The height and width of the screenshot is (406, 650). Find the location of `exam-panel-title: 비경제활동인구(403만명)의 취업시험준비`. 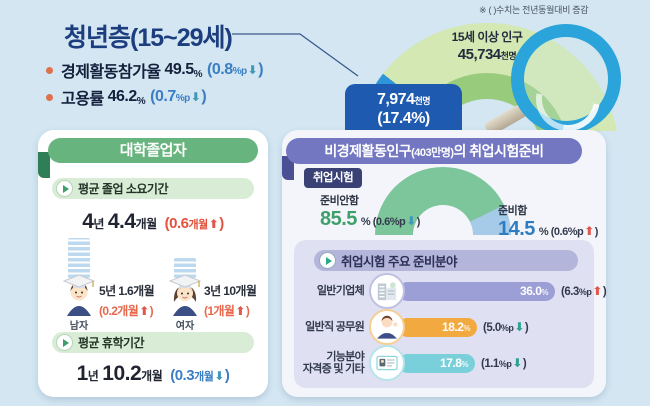

exam-panel-title: 비경제활동인구(403만명)의 취업시험준비 is located at coordinates (434, 151).